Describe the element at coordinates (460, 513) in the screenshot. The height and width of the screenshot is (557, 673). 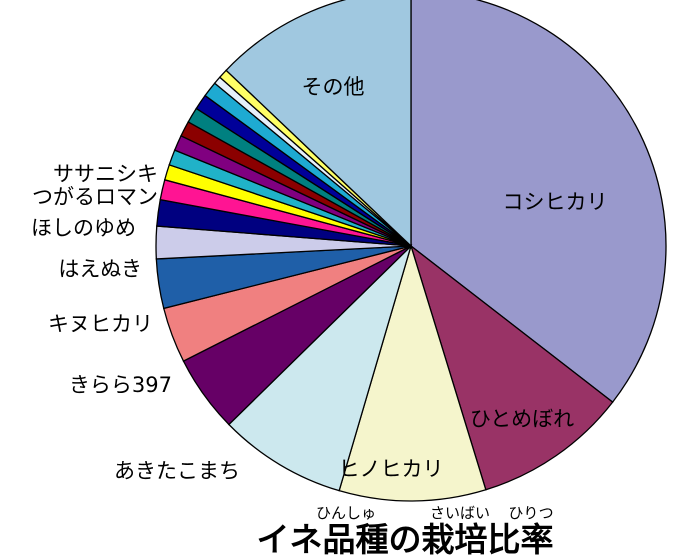
I see `title-ruby-saibai: さいばい` at that location.